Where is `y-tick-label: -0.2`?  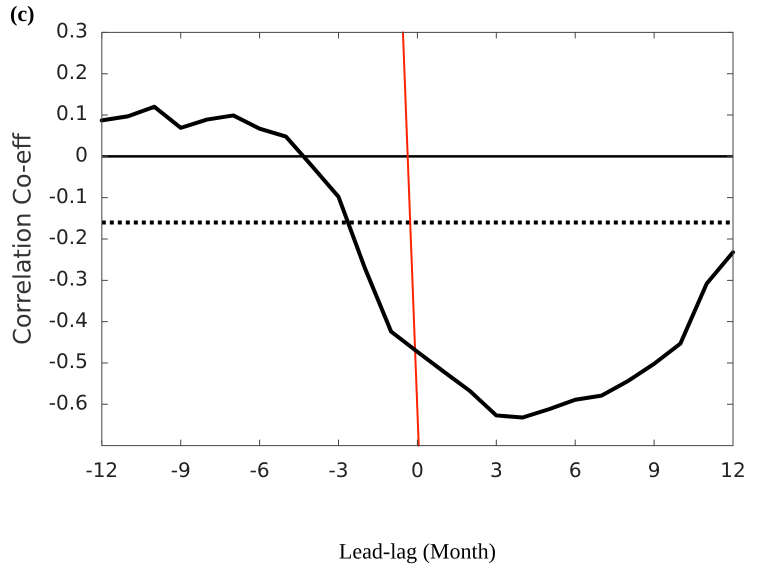 y-tick-label: -0.2 is located at coordinates (68, 237).